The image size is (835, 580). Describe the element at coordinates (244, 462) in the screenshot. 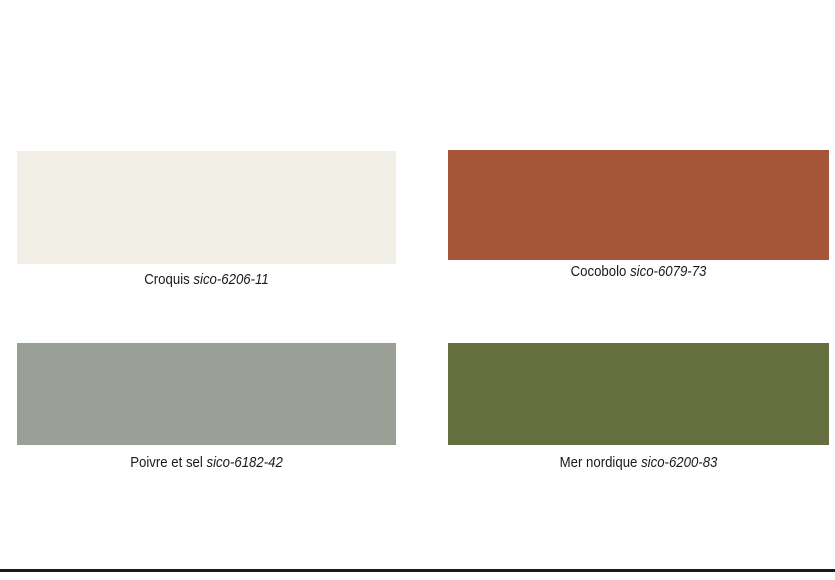

I see `swatch-code: sico-6182-42` at that location.